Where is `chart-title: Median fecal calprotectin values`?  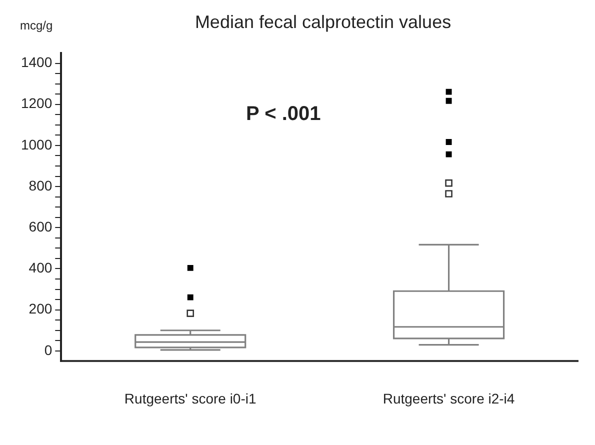
chart-title: Median fecal calprotectin values is located at coordinates (323, 22).